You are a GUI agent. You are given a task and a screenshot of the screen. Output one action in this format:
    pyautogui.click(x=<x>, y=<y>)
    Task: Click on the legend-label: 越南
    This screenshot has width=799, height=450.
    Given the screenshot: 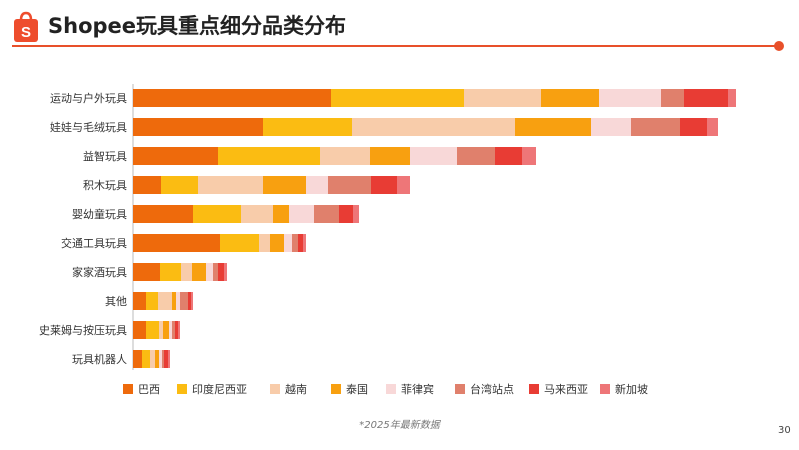 What is the action you would take?
    pyautogui.click(x=296, y=389)
    